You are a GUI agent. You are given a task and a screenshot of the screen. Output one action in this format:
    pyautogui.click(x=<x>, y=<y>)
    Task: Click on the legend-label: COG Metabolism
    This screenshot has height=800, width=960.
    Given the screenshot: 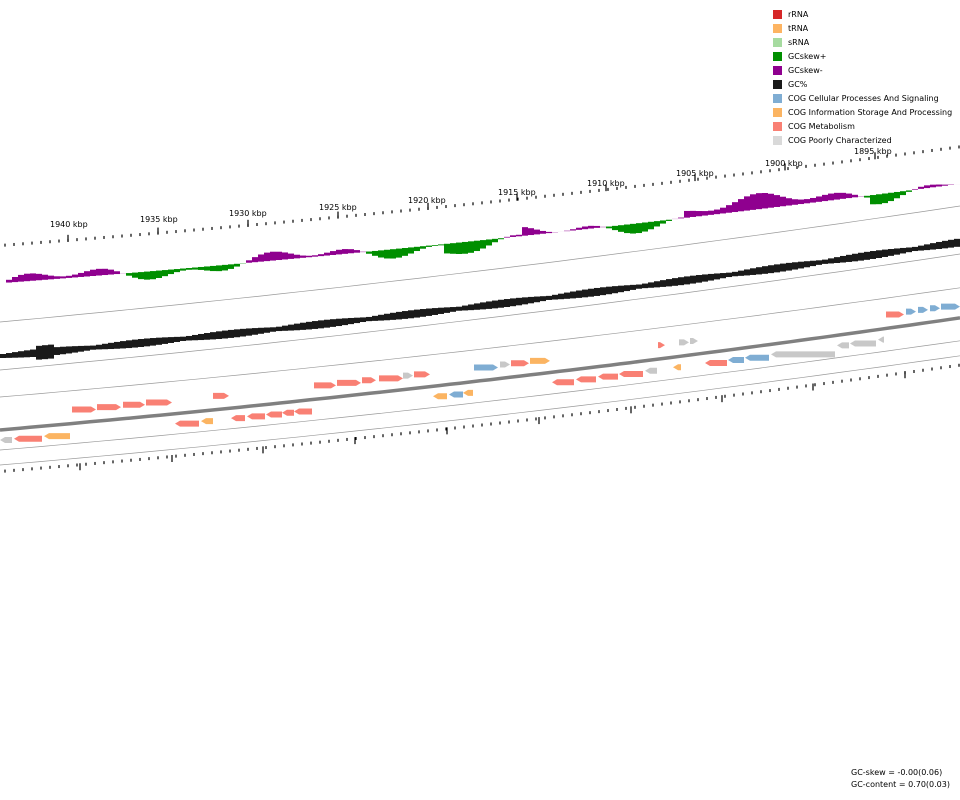 What is the action you would take?
    pyautogui.click(x=821, y=126)
    